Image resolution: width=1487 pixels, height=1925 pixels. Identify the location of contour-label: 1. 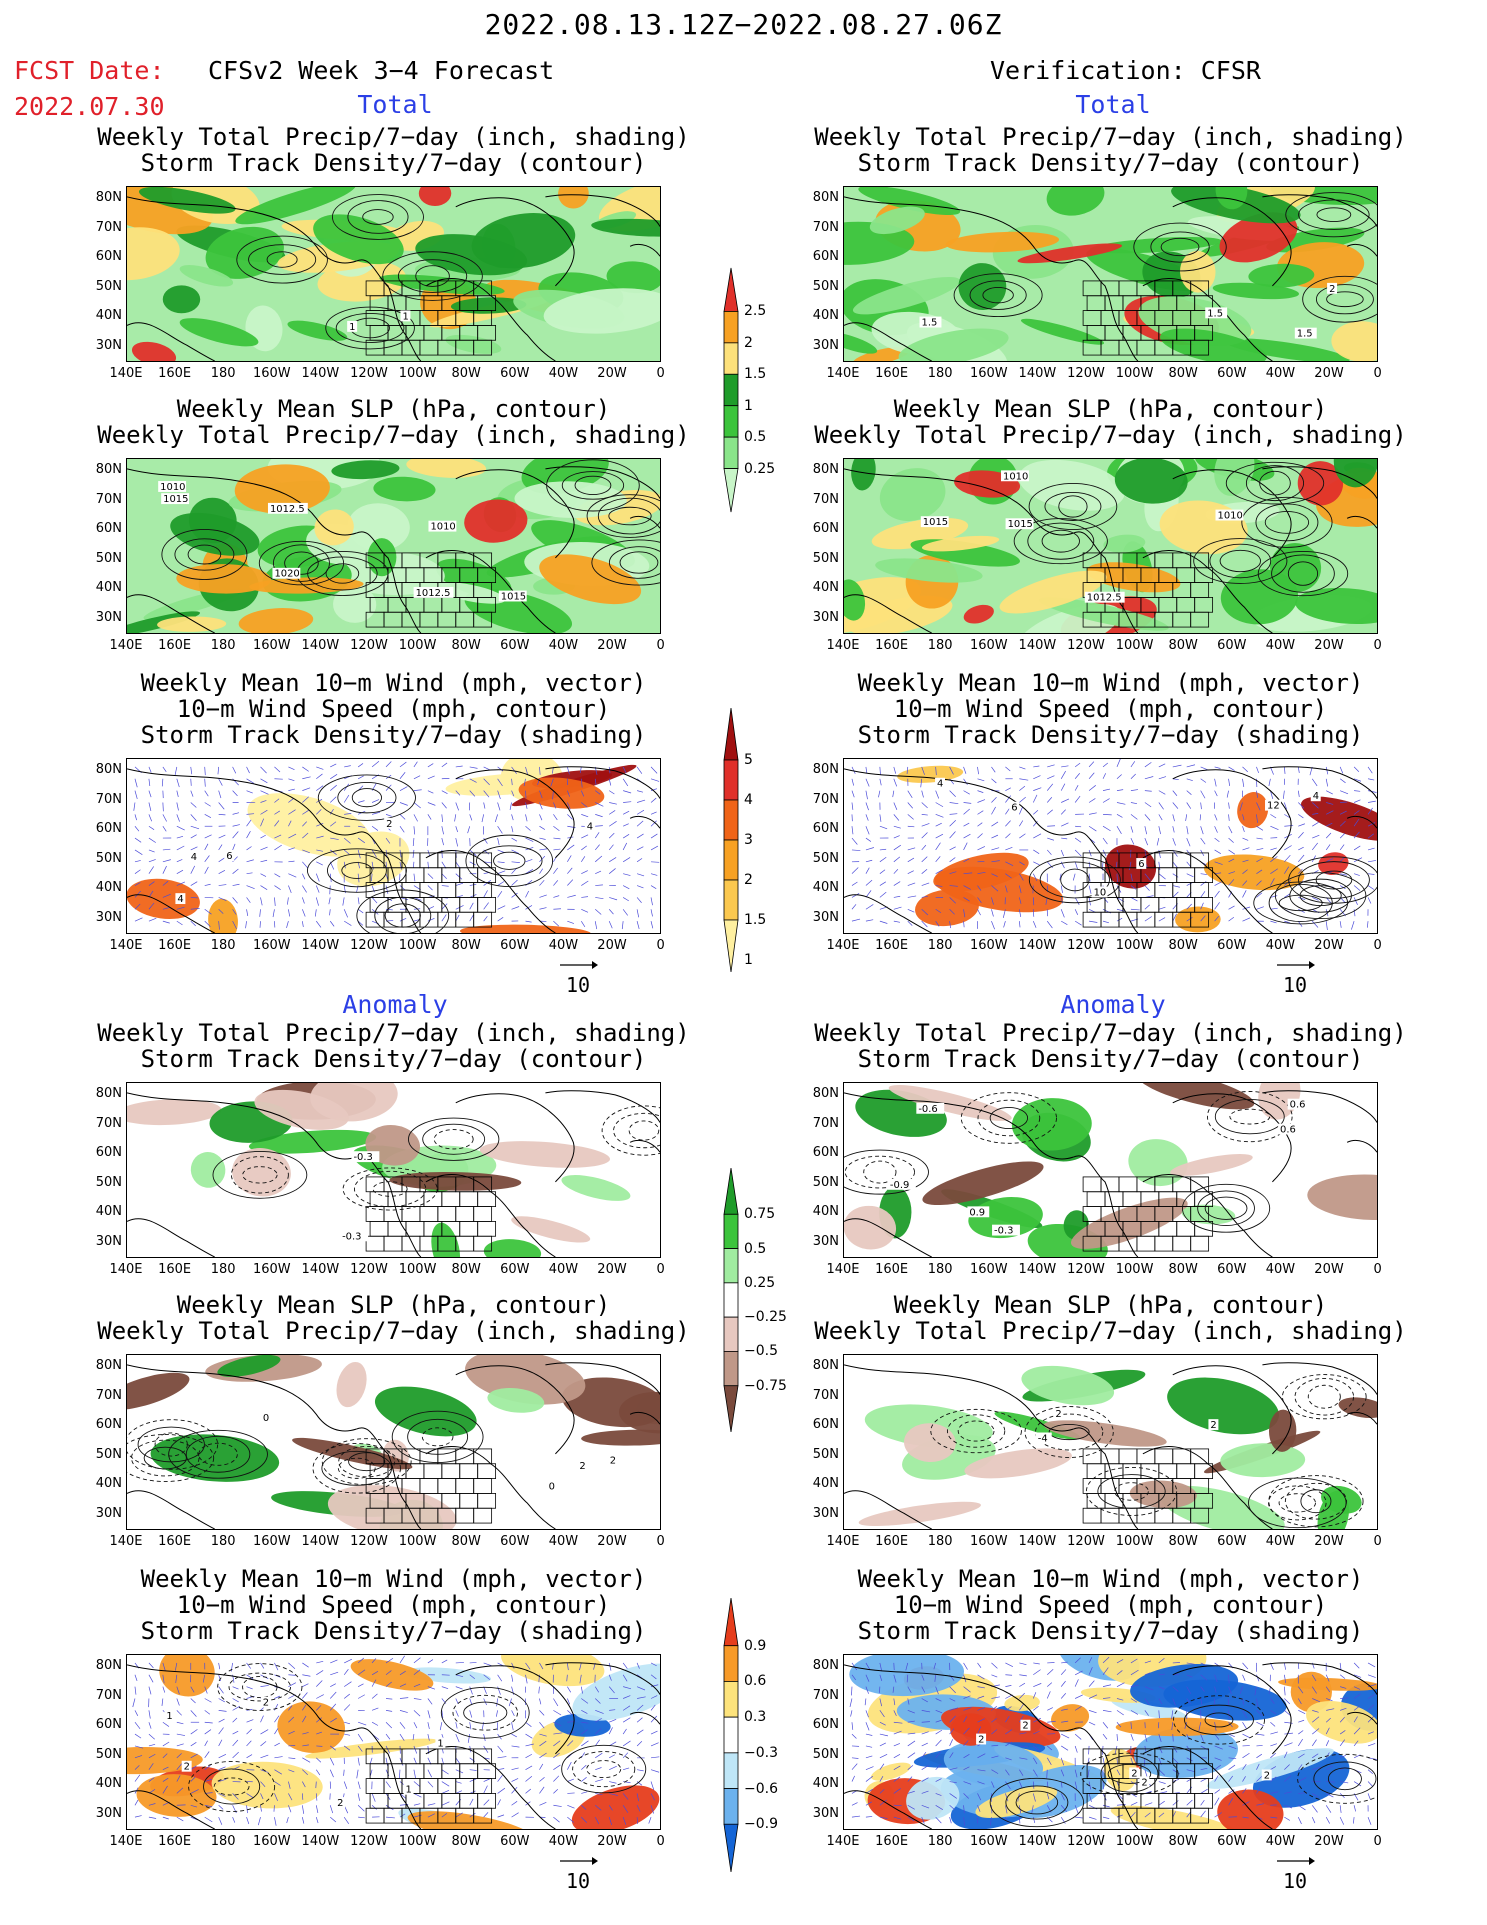
(352, 326).